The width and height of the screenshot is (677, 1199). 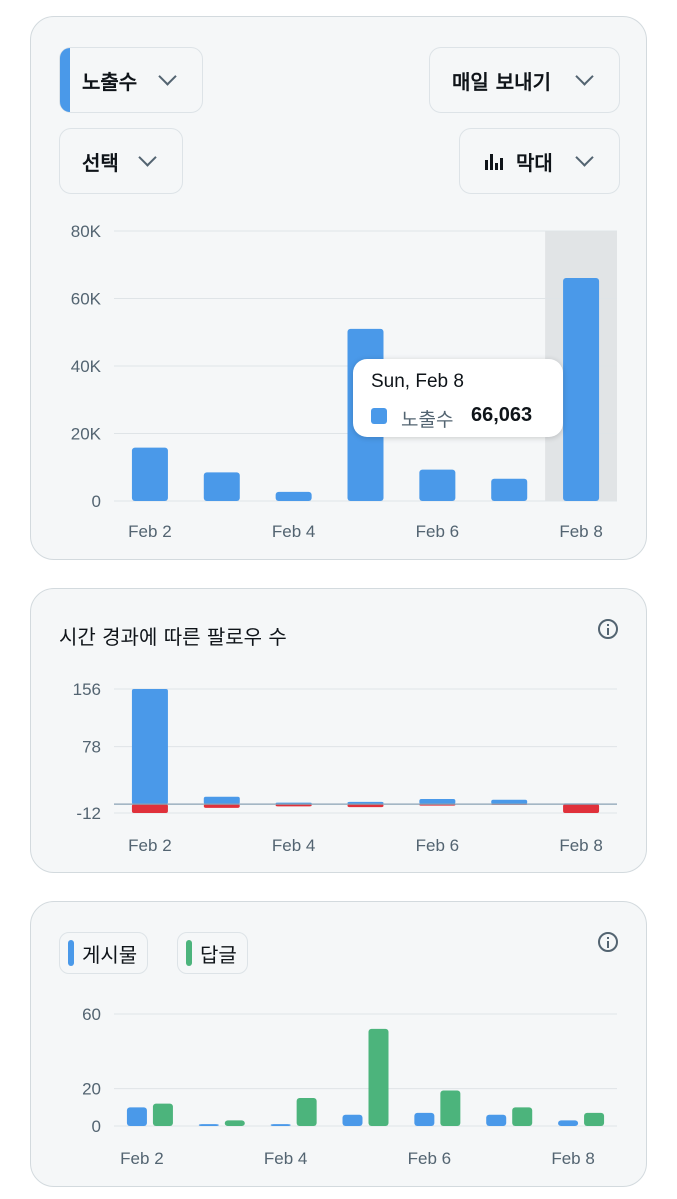 I want to click on legend-replies: 답글, so click(x=212, y=953).